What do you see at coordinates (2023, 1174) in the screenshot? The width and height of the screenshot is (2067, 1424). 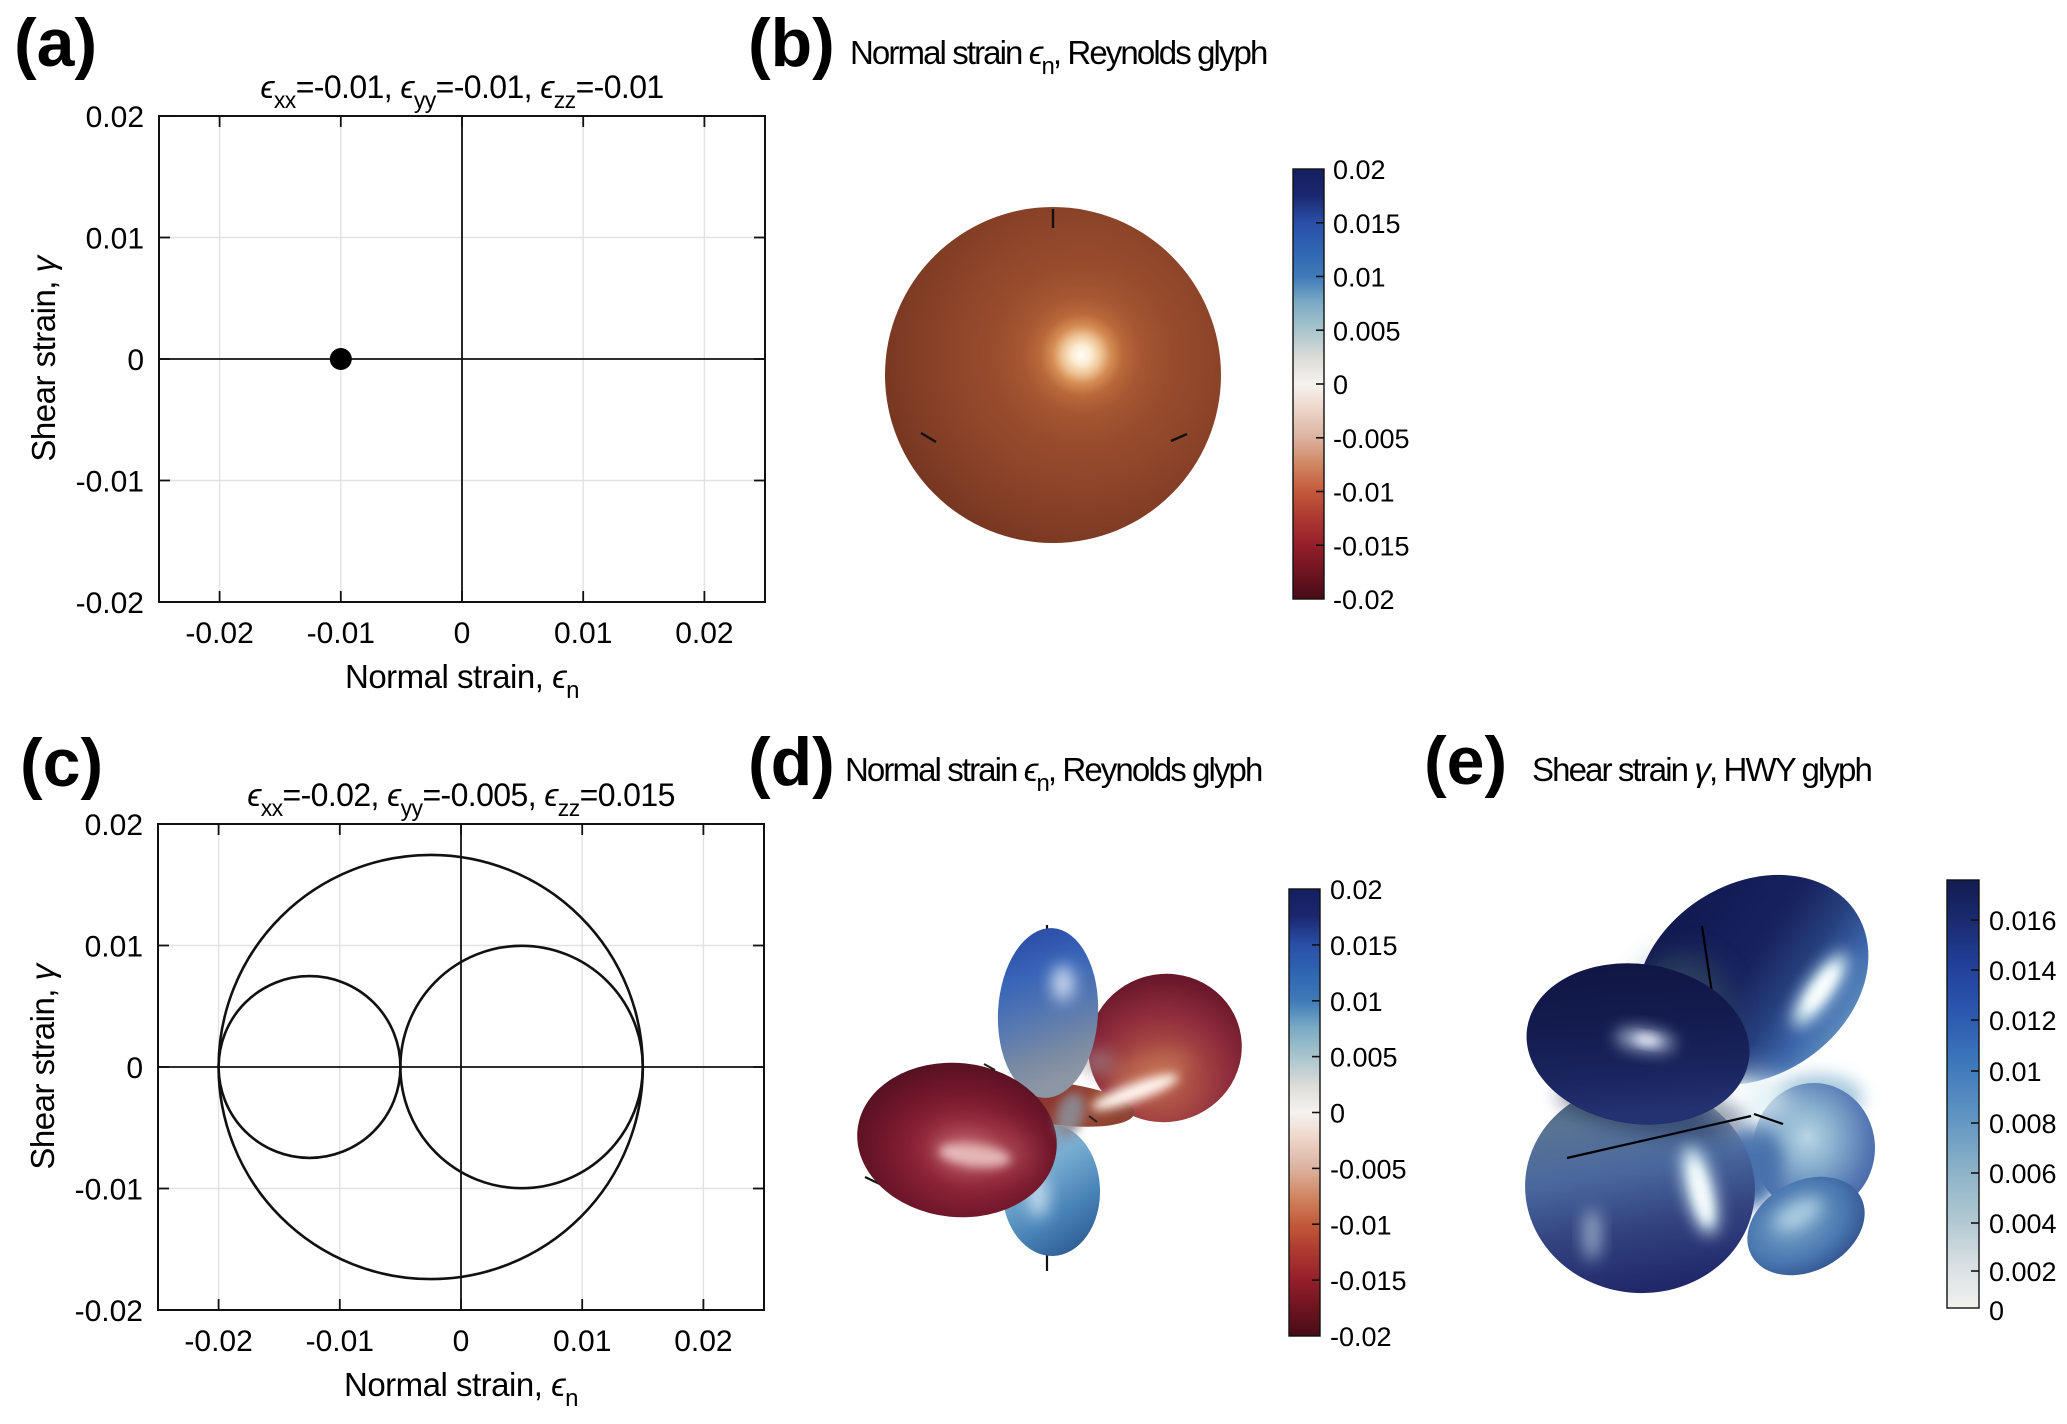 I see `svg-text: 0.006` at bounding box center [2023, 1174].